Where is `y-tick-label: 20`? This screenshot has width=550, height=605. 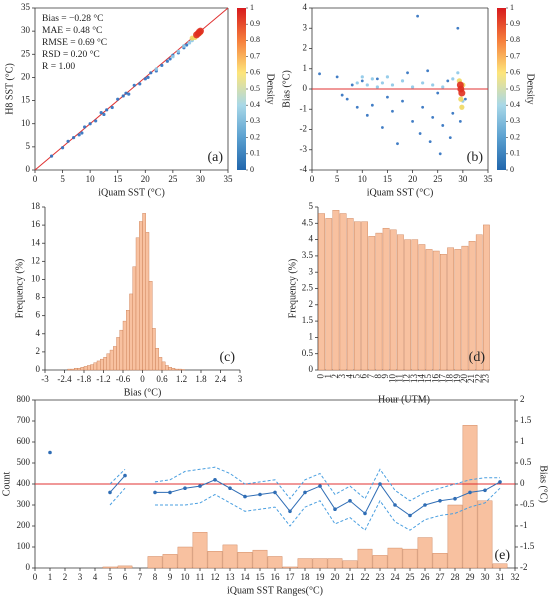
y-tick-label: 20 is located at coordinates (26, 76).